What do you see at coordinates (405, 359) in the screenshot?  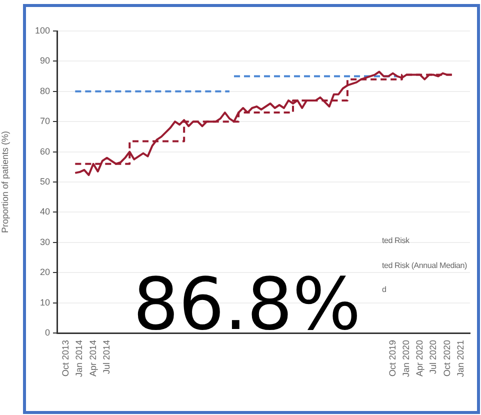 I see `x-tick-label: Jan 2020` at bounding box center [405, 359].